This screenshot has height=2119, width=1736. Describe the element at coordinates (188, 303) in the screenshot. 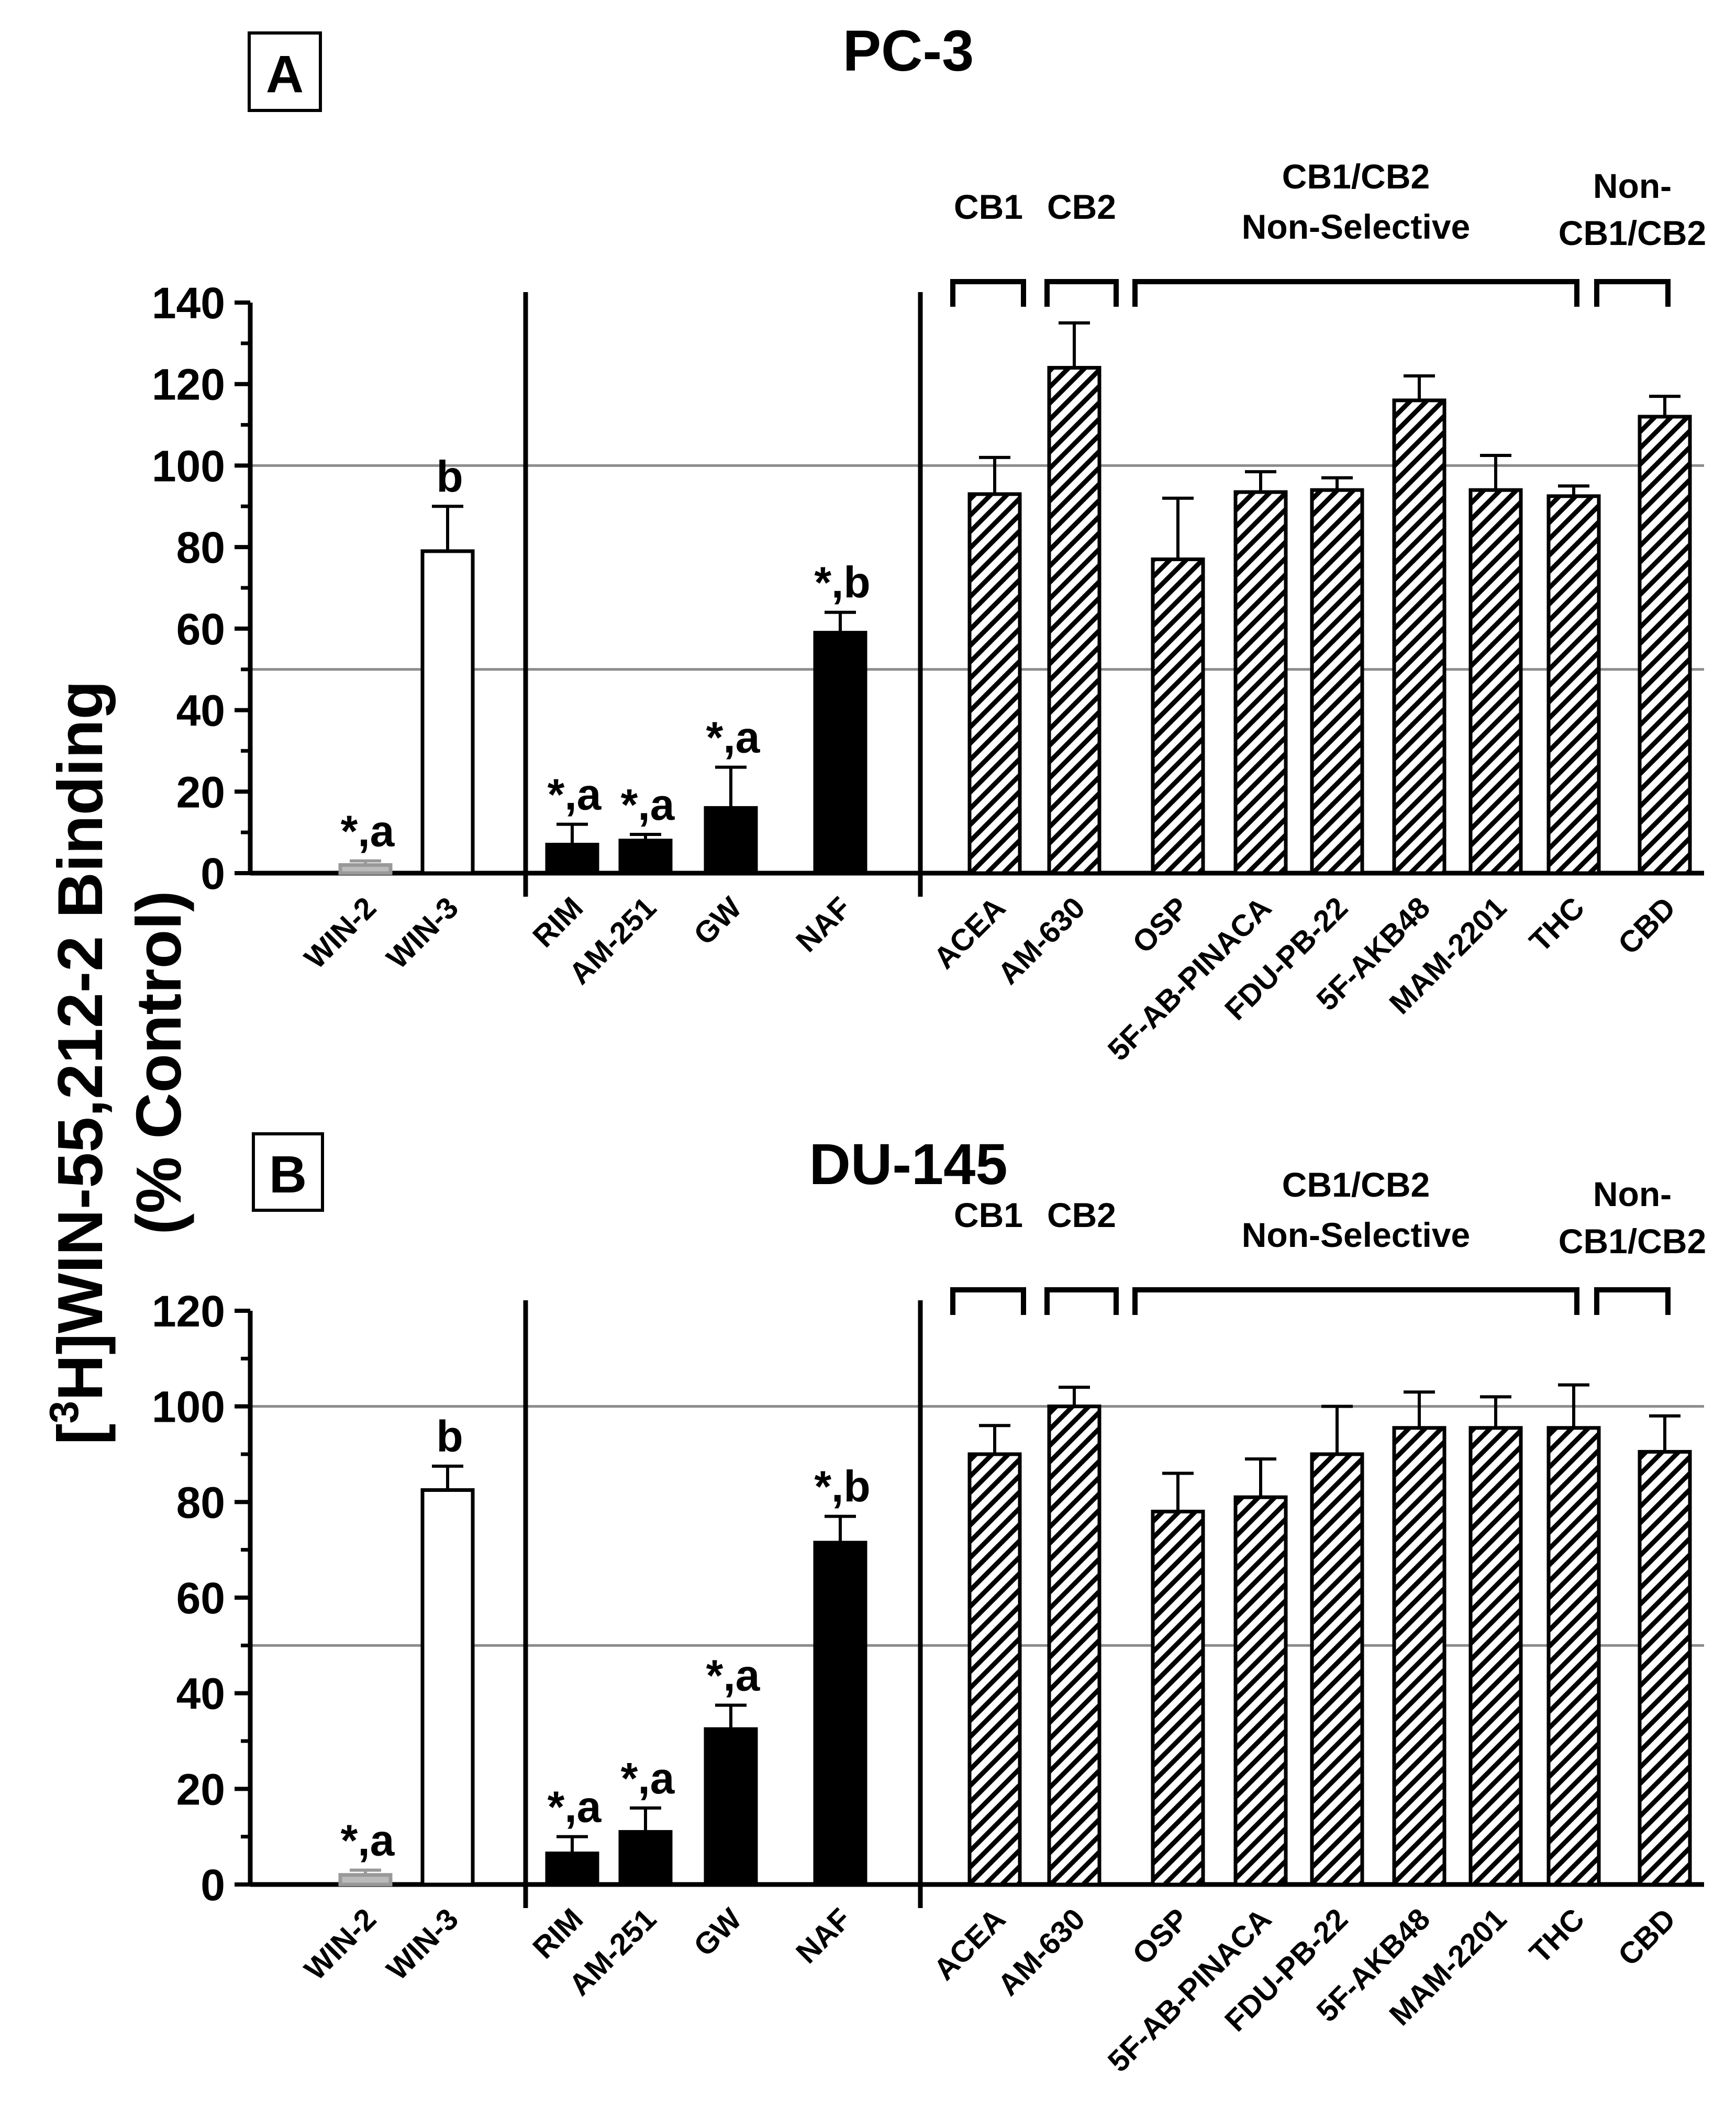

I see `y-tick-label: 140` at that location.